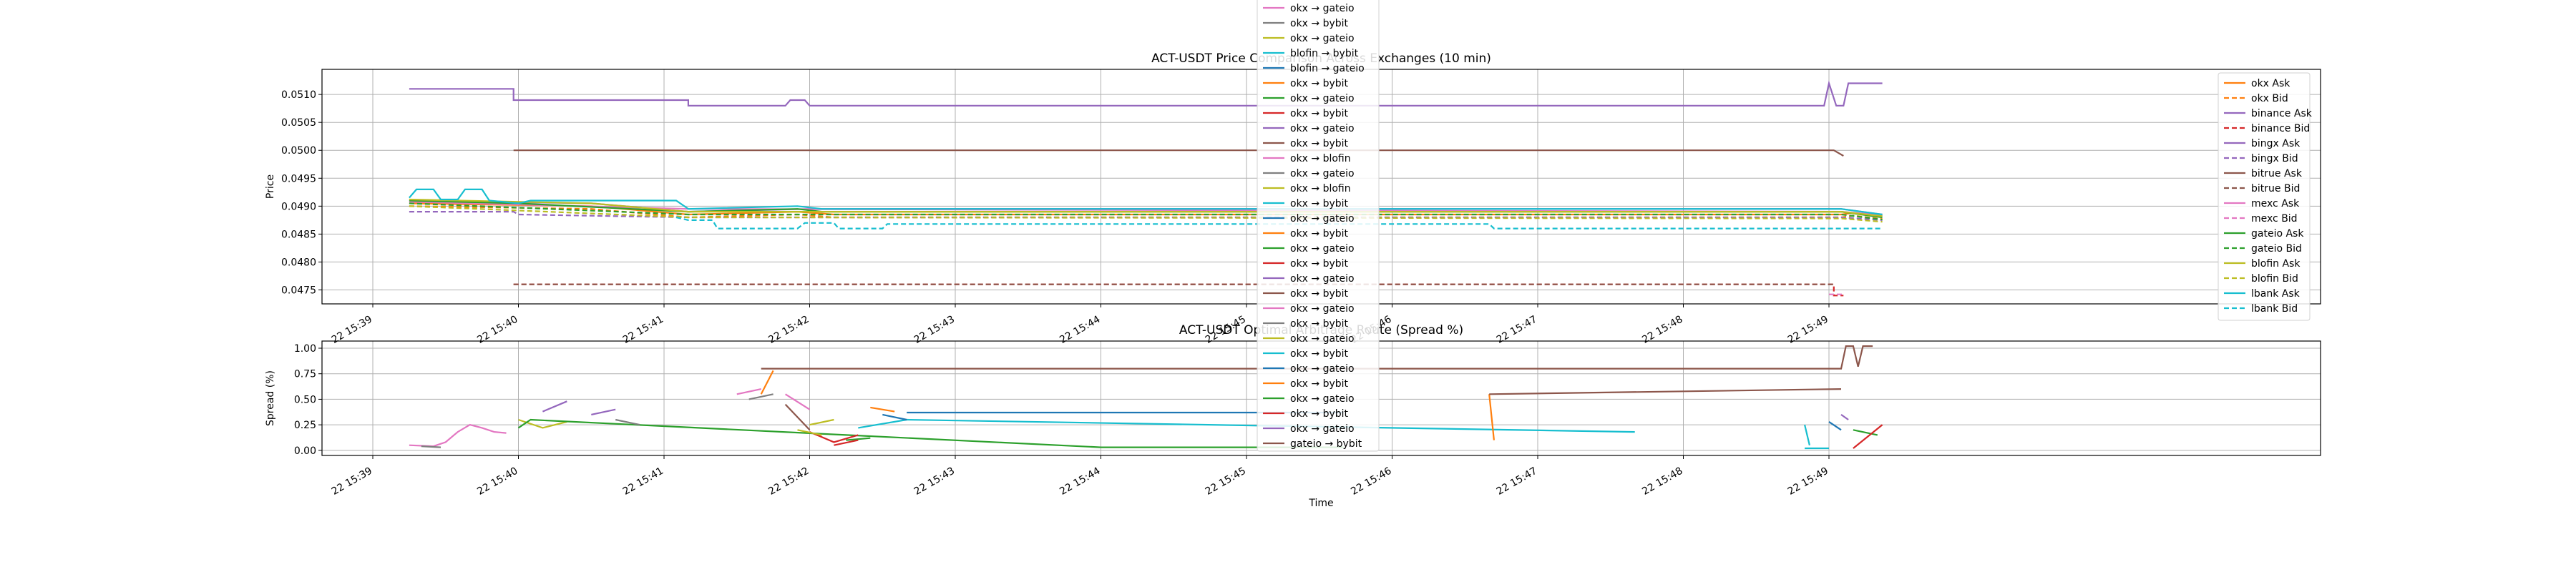  I want to click on y-tick-label: 0.0510, so click(298, 95).